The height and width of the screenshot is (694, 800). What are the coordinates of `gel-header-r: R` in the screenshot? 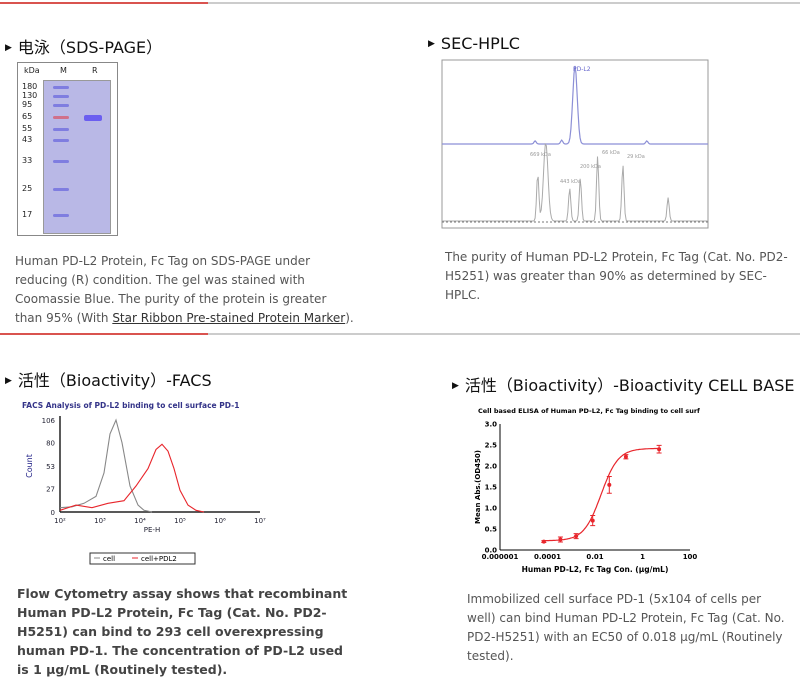 It's located at (95, 70).